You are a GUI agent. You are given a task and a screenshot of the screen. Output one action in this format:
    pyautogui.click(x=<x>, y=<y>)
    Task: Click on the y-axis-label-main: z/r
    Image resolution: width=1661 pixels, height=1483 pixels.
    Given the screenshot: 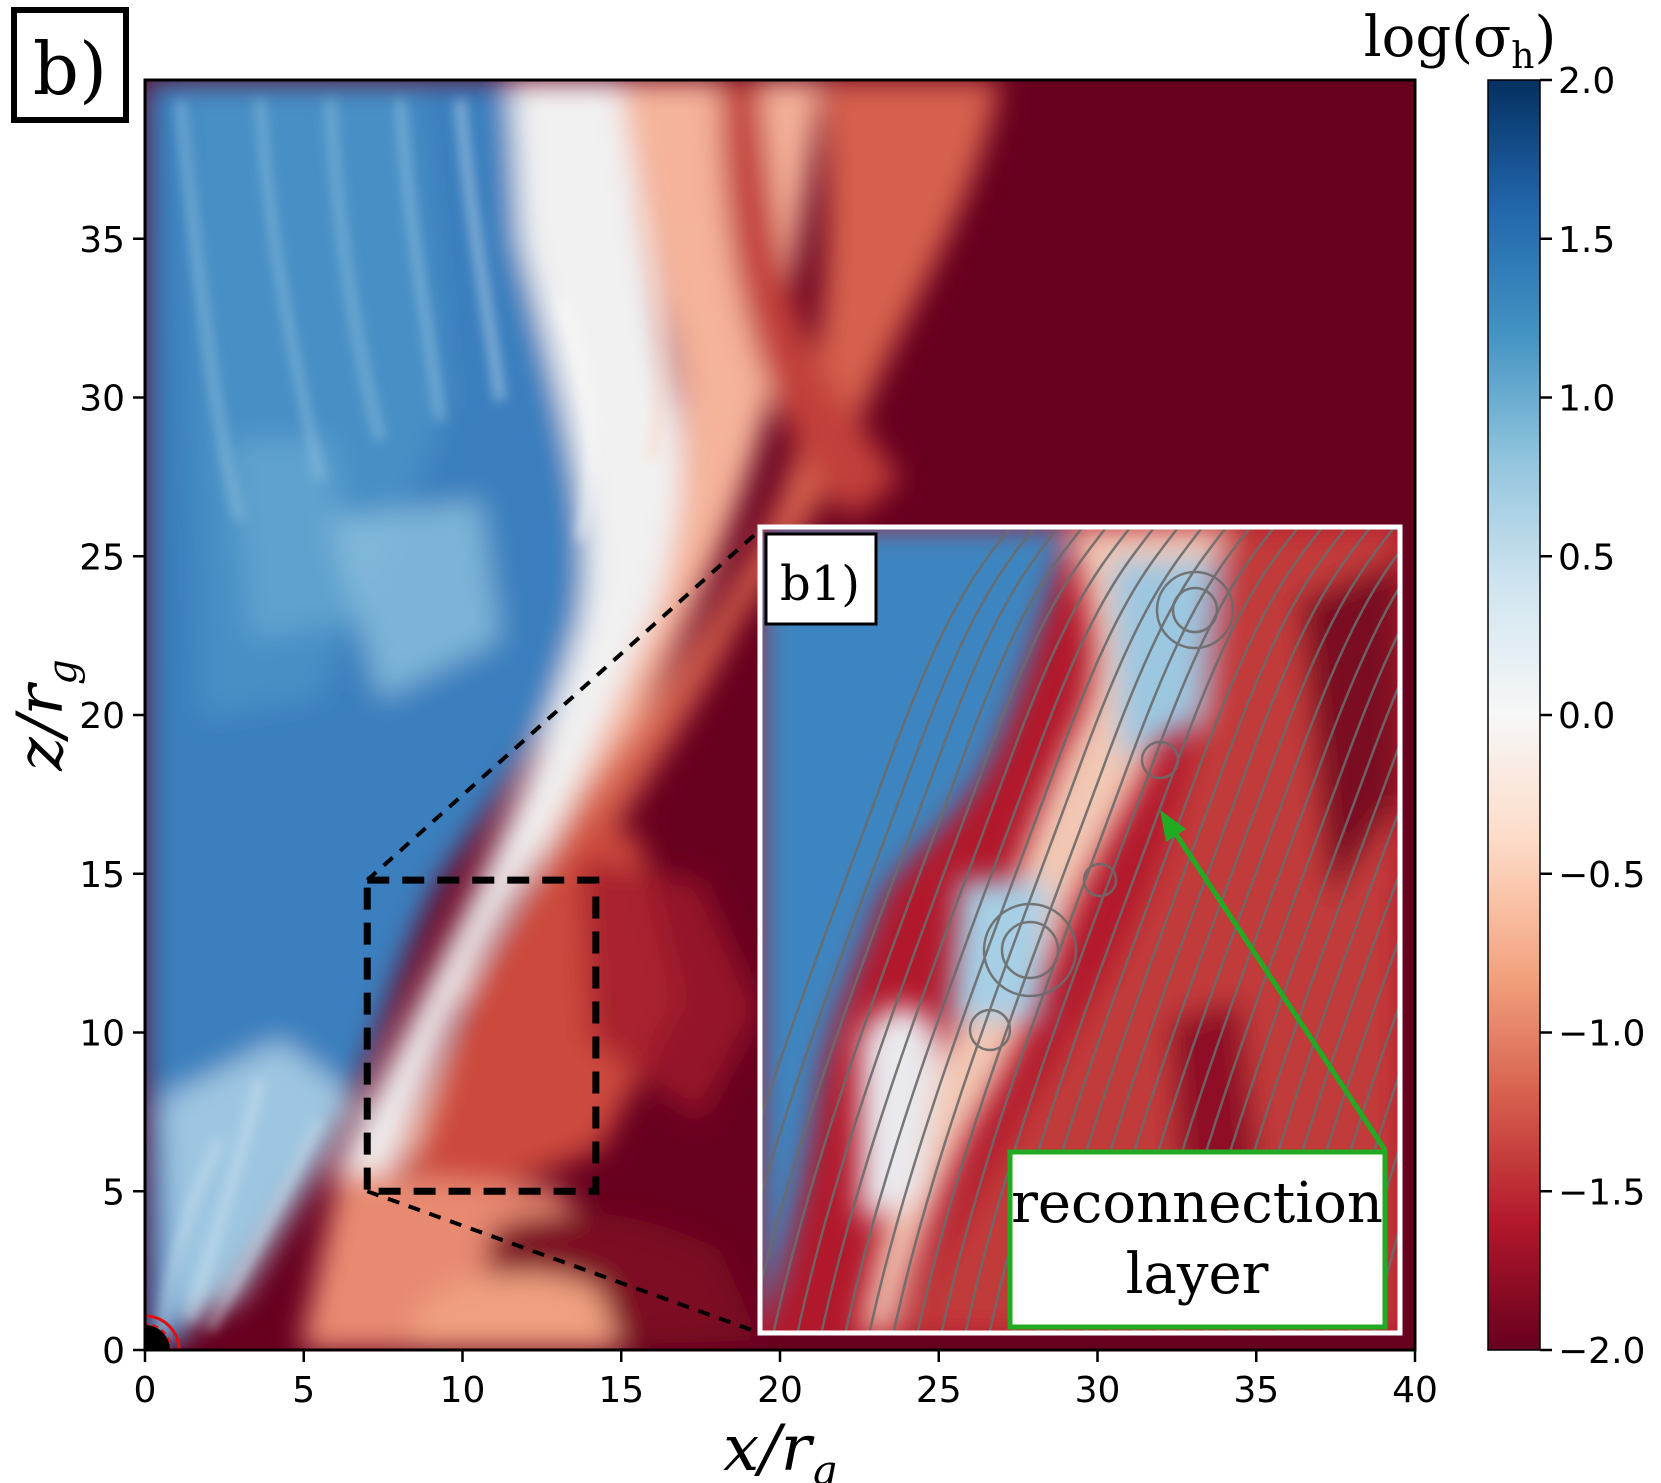 What is the action you would take?
    pyautogui.click(x=41, y=726)
    